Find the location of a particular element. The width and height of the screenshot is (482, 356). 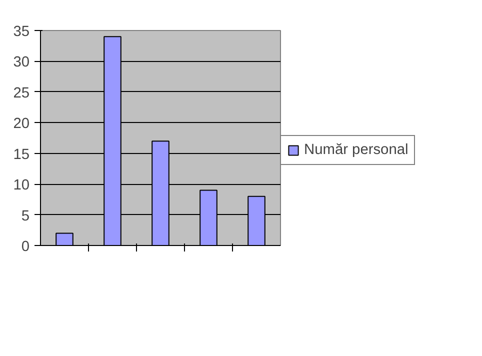

y-tick-label: 10 is located at coordinates (21, 186).